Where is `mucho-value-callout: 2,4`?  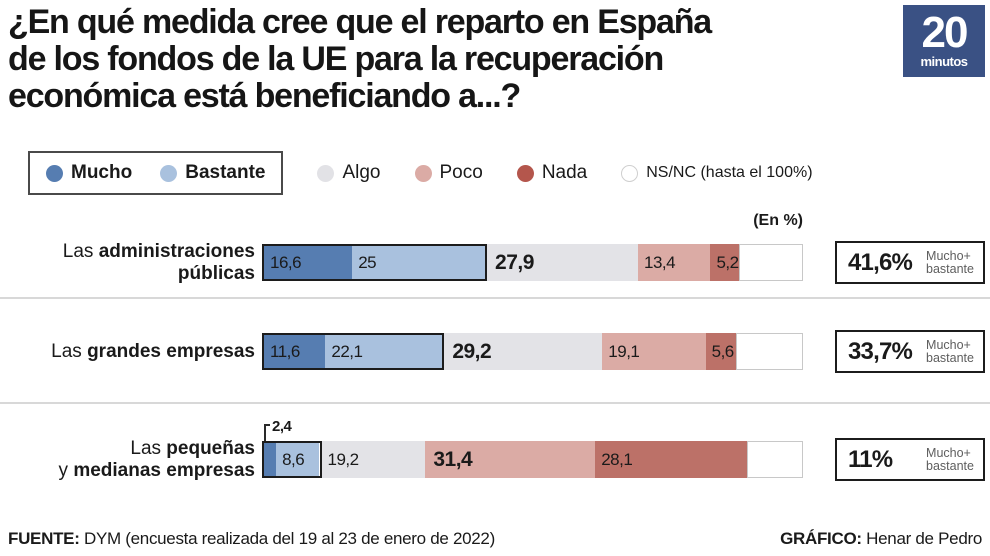
mucho-value-callout: 2,4 is located at coordinates (278, 429).